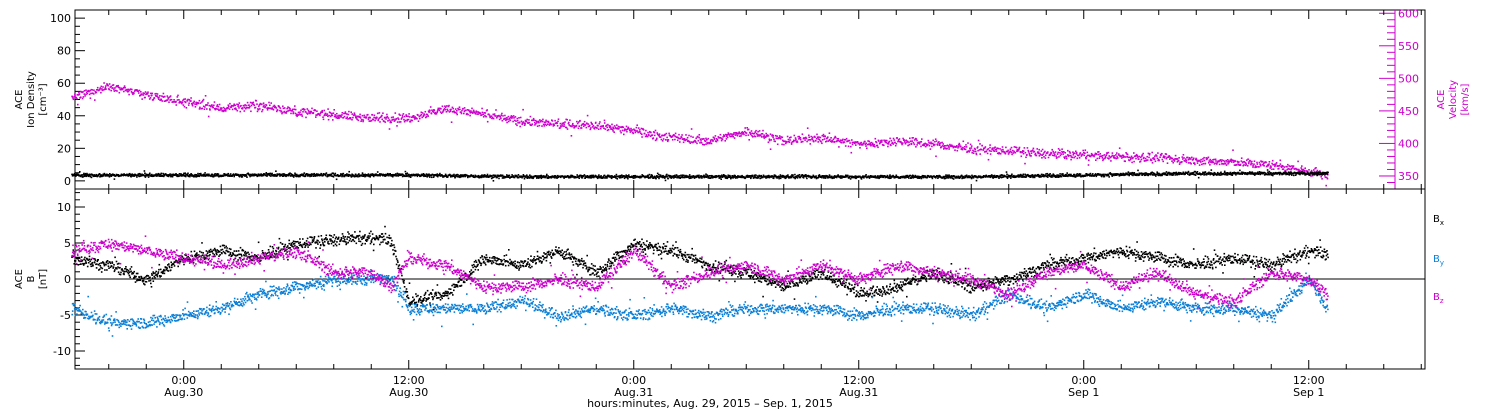 This screenshot has width=1500, height=410. What do you see at coordinates (1441, 100) in the screenshot?
I see `velocity-axis-title: ACE` at bounding box center [1441, 100].